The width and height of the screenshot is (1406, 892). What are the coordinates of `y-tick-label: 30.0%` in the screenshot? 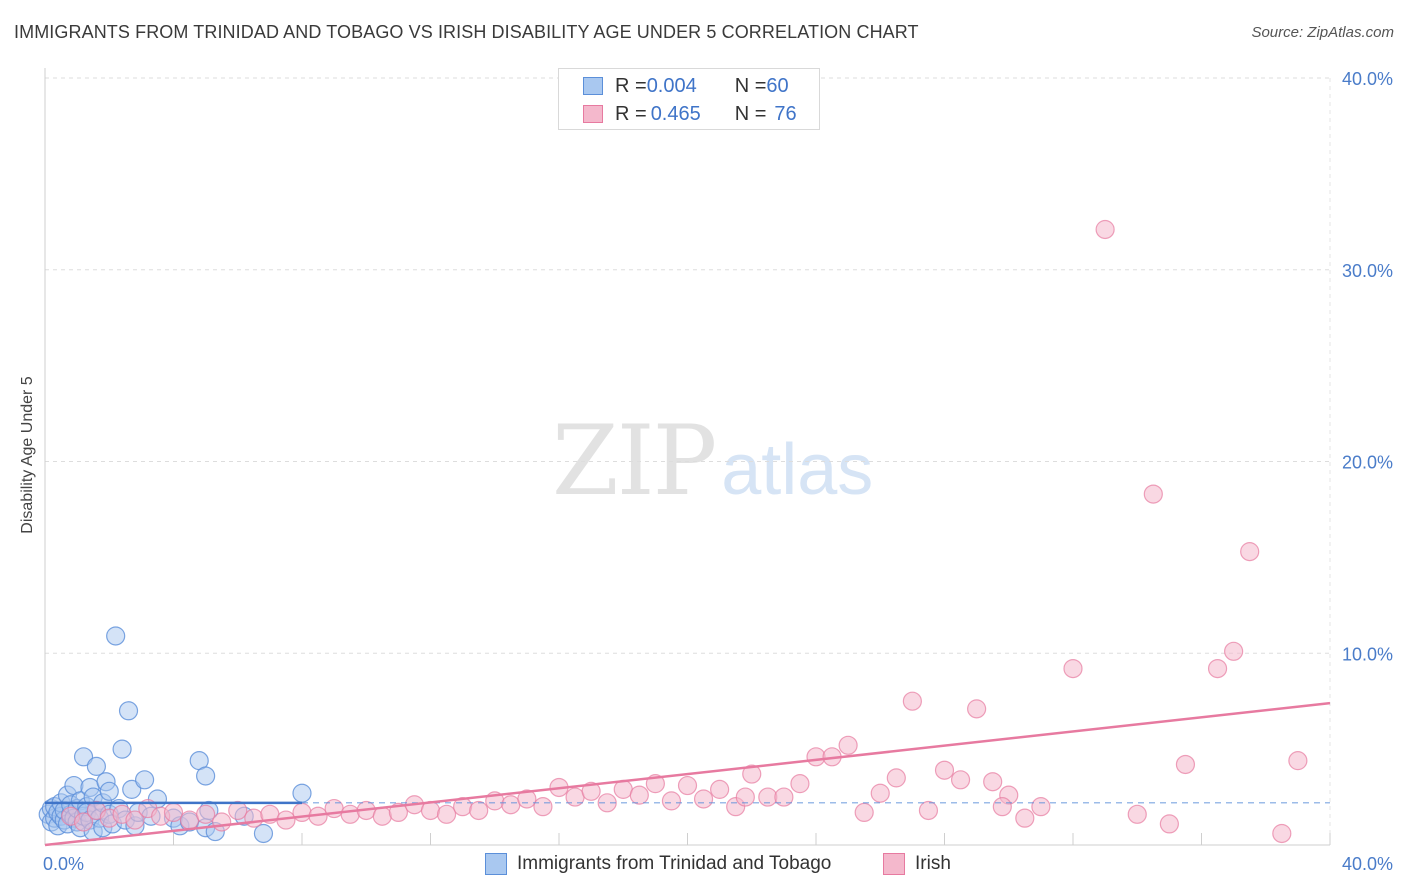 It's located at (1367, 271).